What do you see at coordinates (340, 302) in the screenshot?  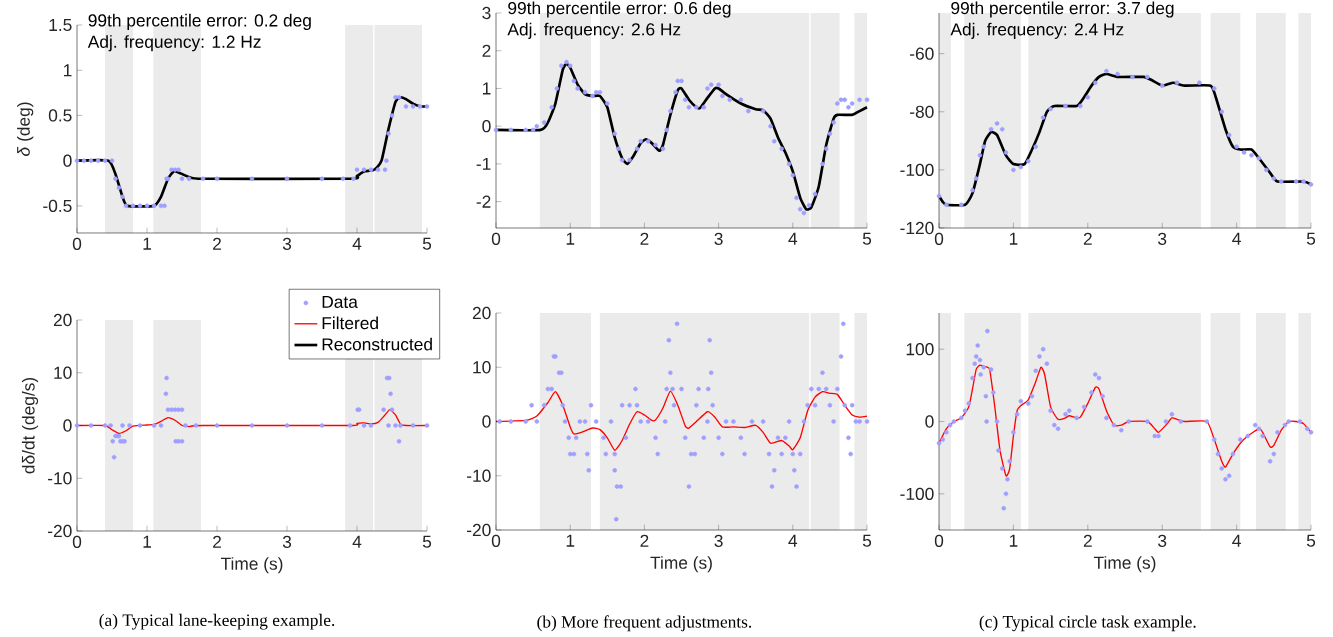 I see `legend-label: Data` at bounding box center [340, 302].